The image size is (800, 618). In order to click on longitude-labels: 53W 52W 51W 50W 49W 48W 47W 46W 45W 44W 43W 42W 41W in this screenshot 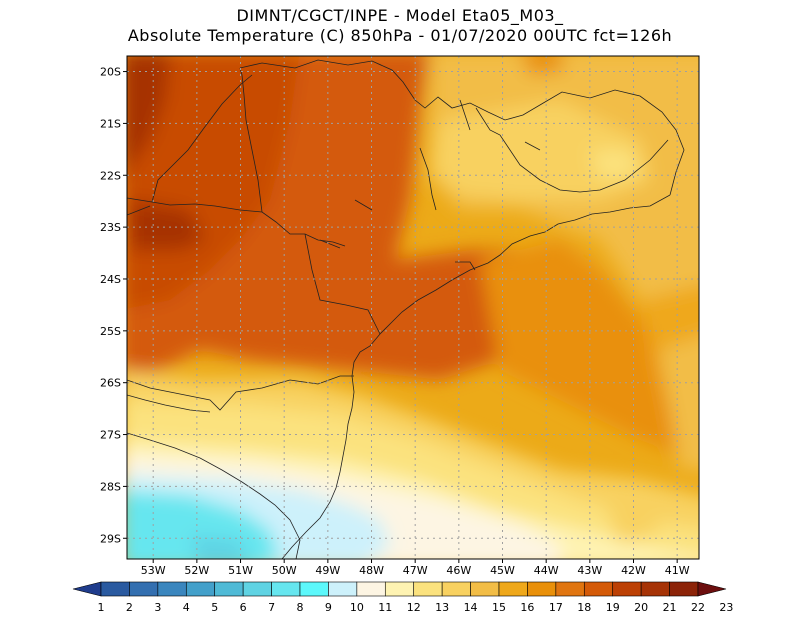, I will do `click(415, 568)`.